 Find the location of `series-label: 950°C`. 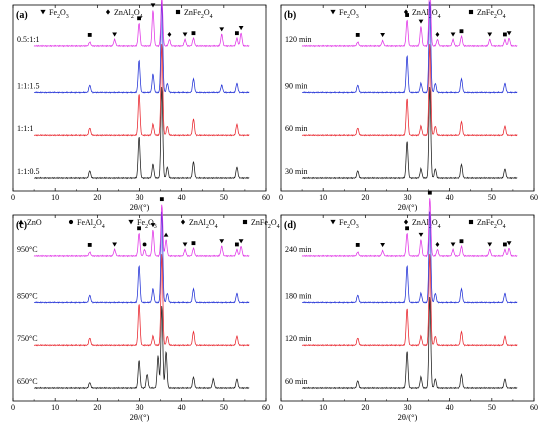

series-label: 950°C is located at coordinates (27, 249).